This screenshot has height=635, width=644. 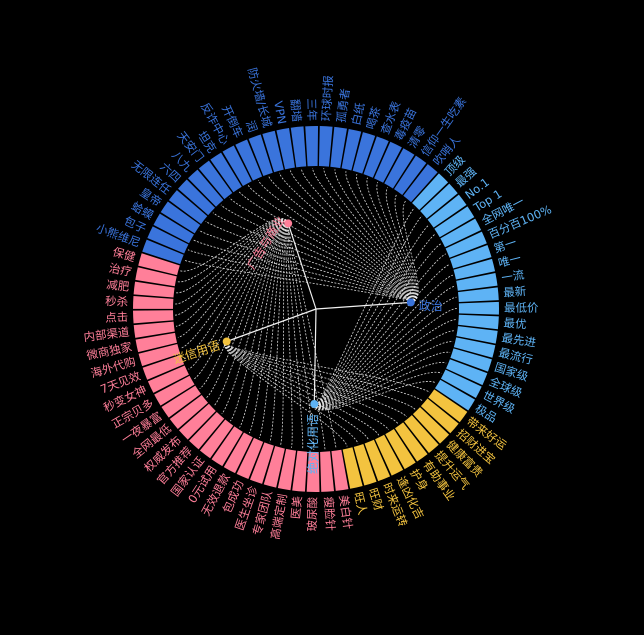 I want to click on leaf-label: 孤勇者, so click(x=343, y=106).